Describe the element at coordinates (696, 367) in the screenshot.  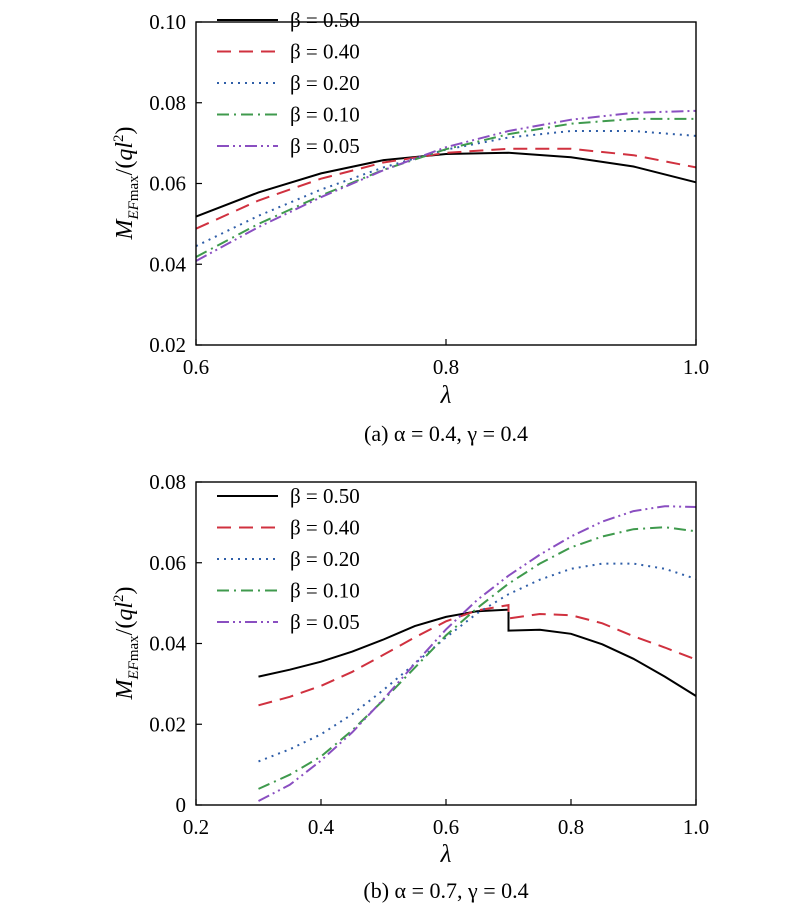
I see `x-tick-label-a-2: 1.0` at that location.